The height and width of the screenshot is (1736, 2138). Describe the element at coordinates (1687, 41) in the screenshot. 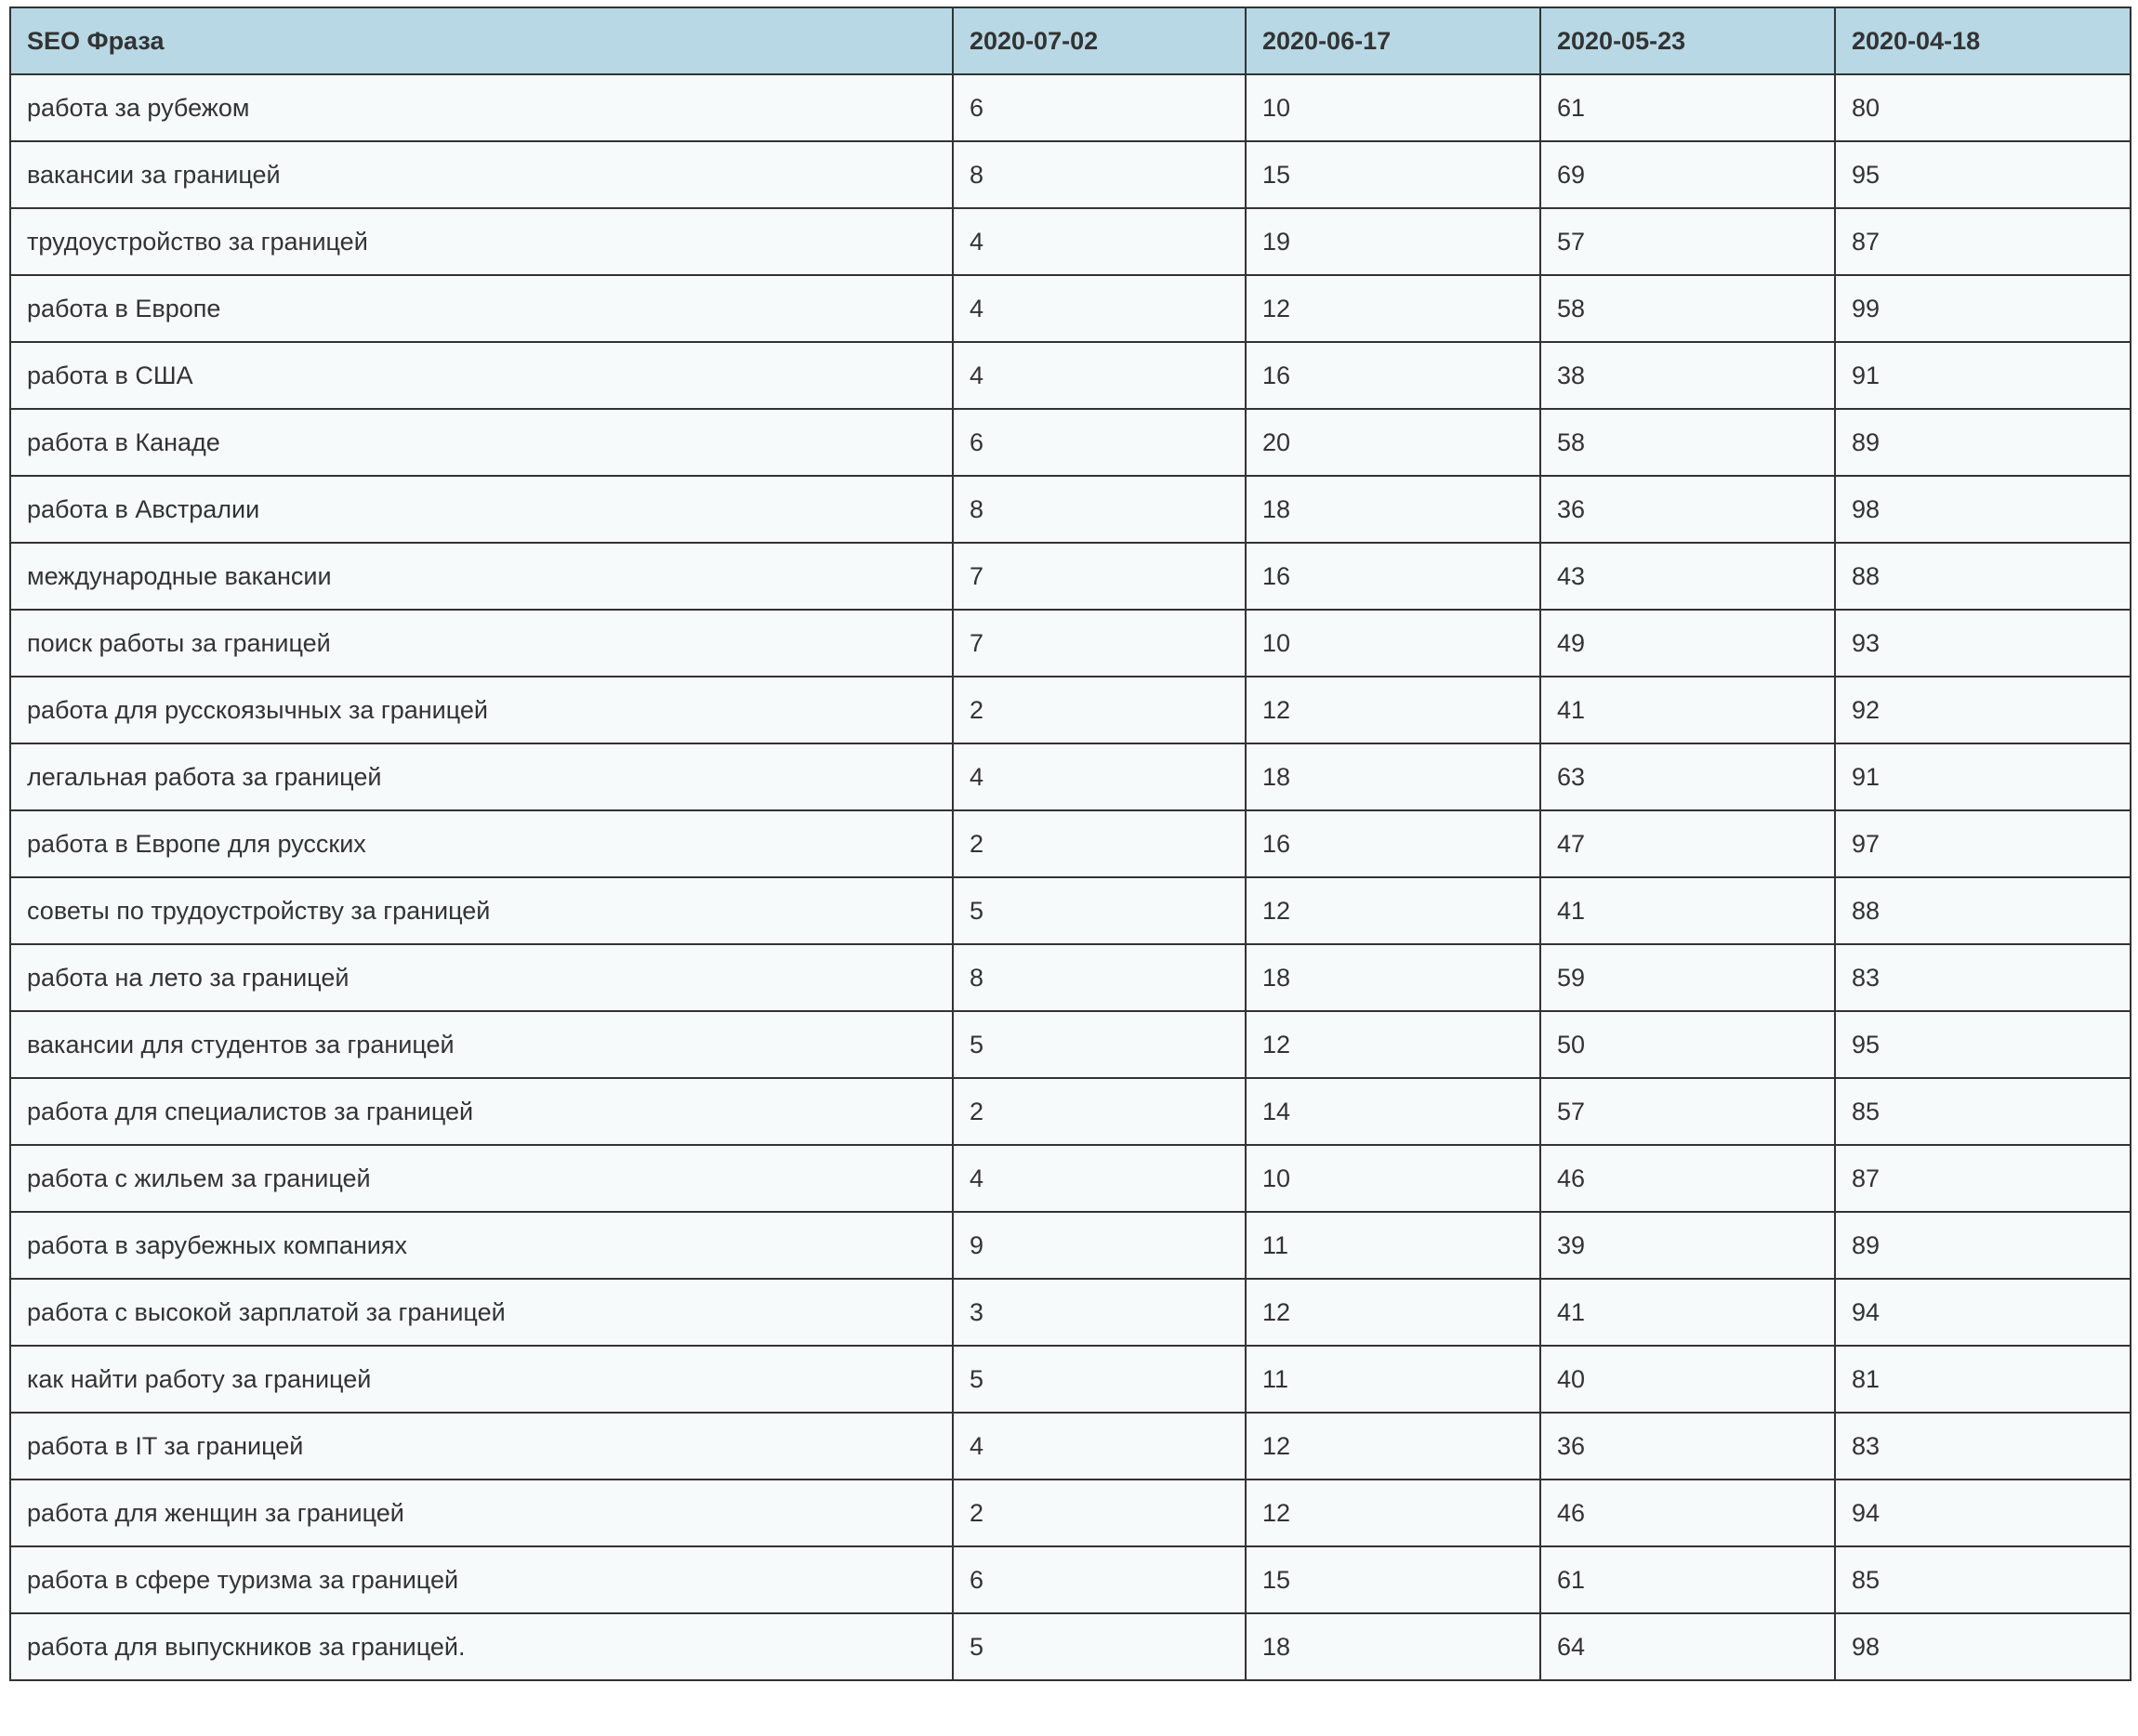

I see `column-header: 2020-05-23` at that location.